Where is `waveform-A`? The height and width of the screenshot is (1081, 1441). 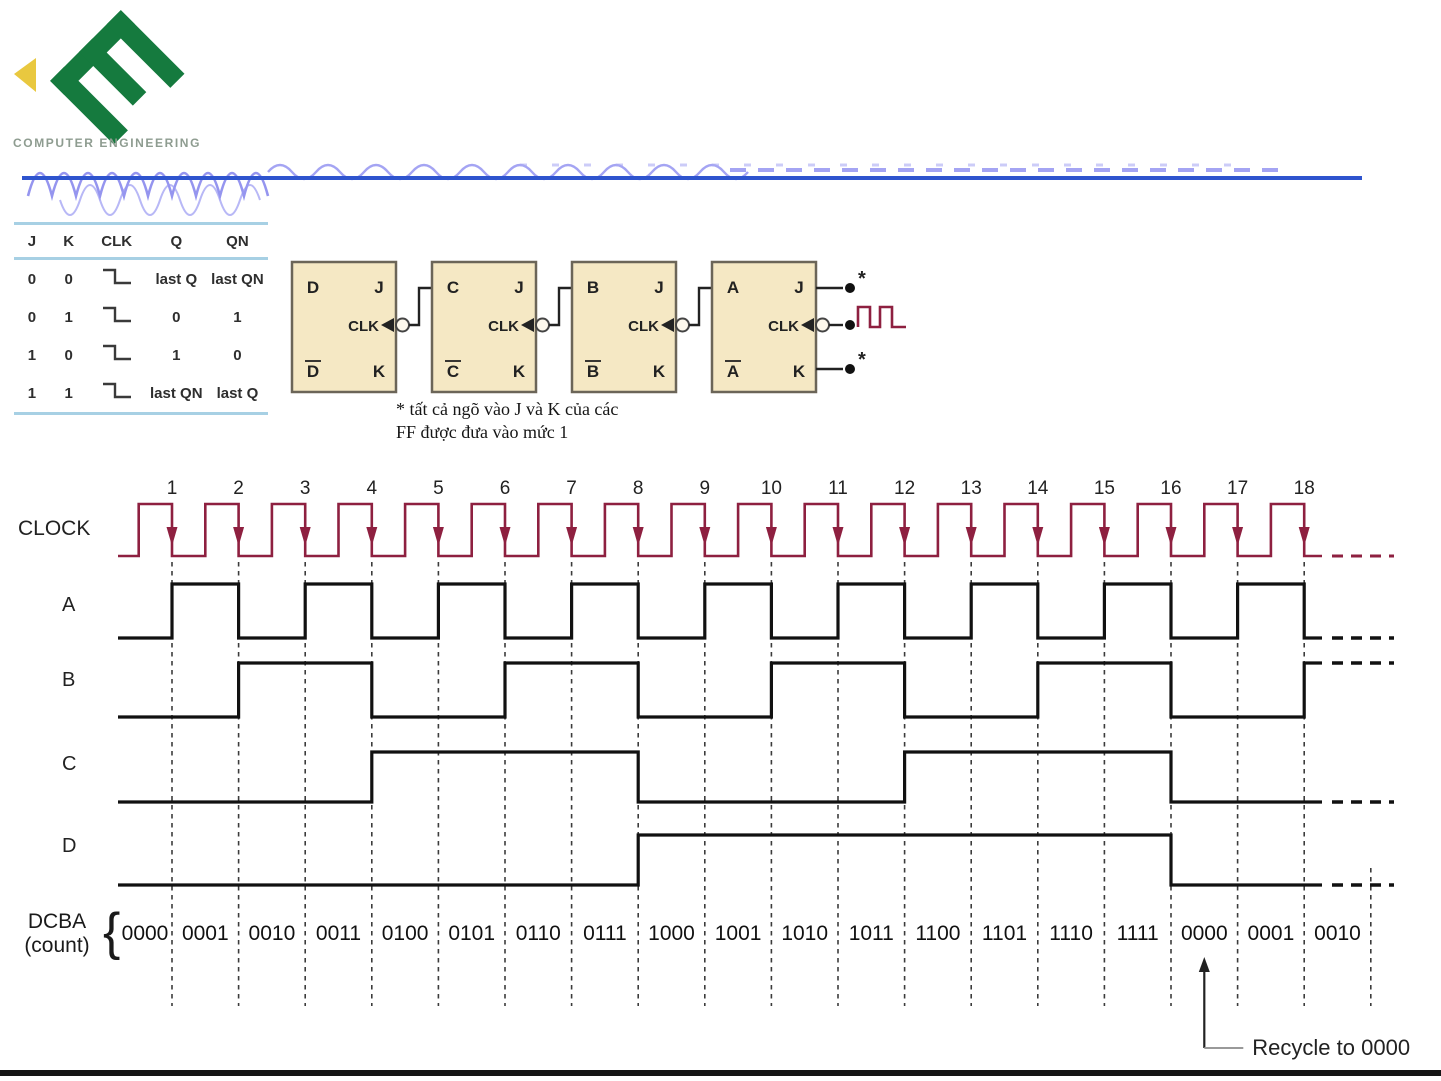 waveform-A is located at coordinates (720, 611).